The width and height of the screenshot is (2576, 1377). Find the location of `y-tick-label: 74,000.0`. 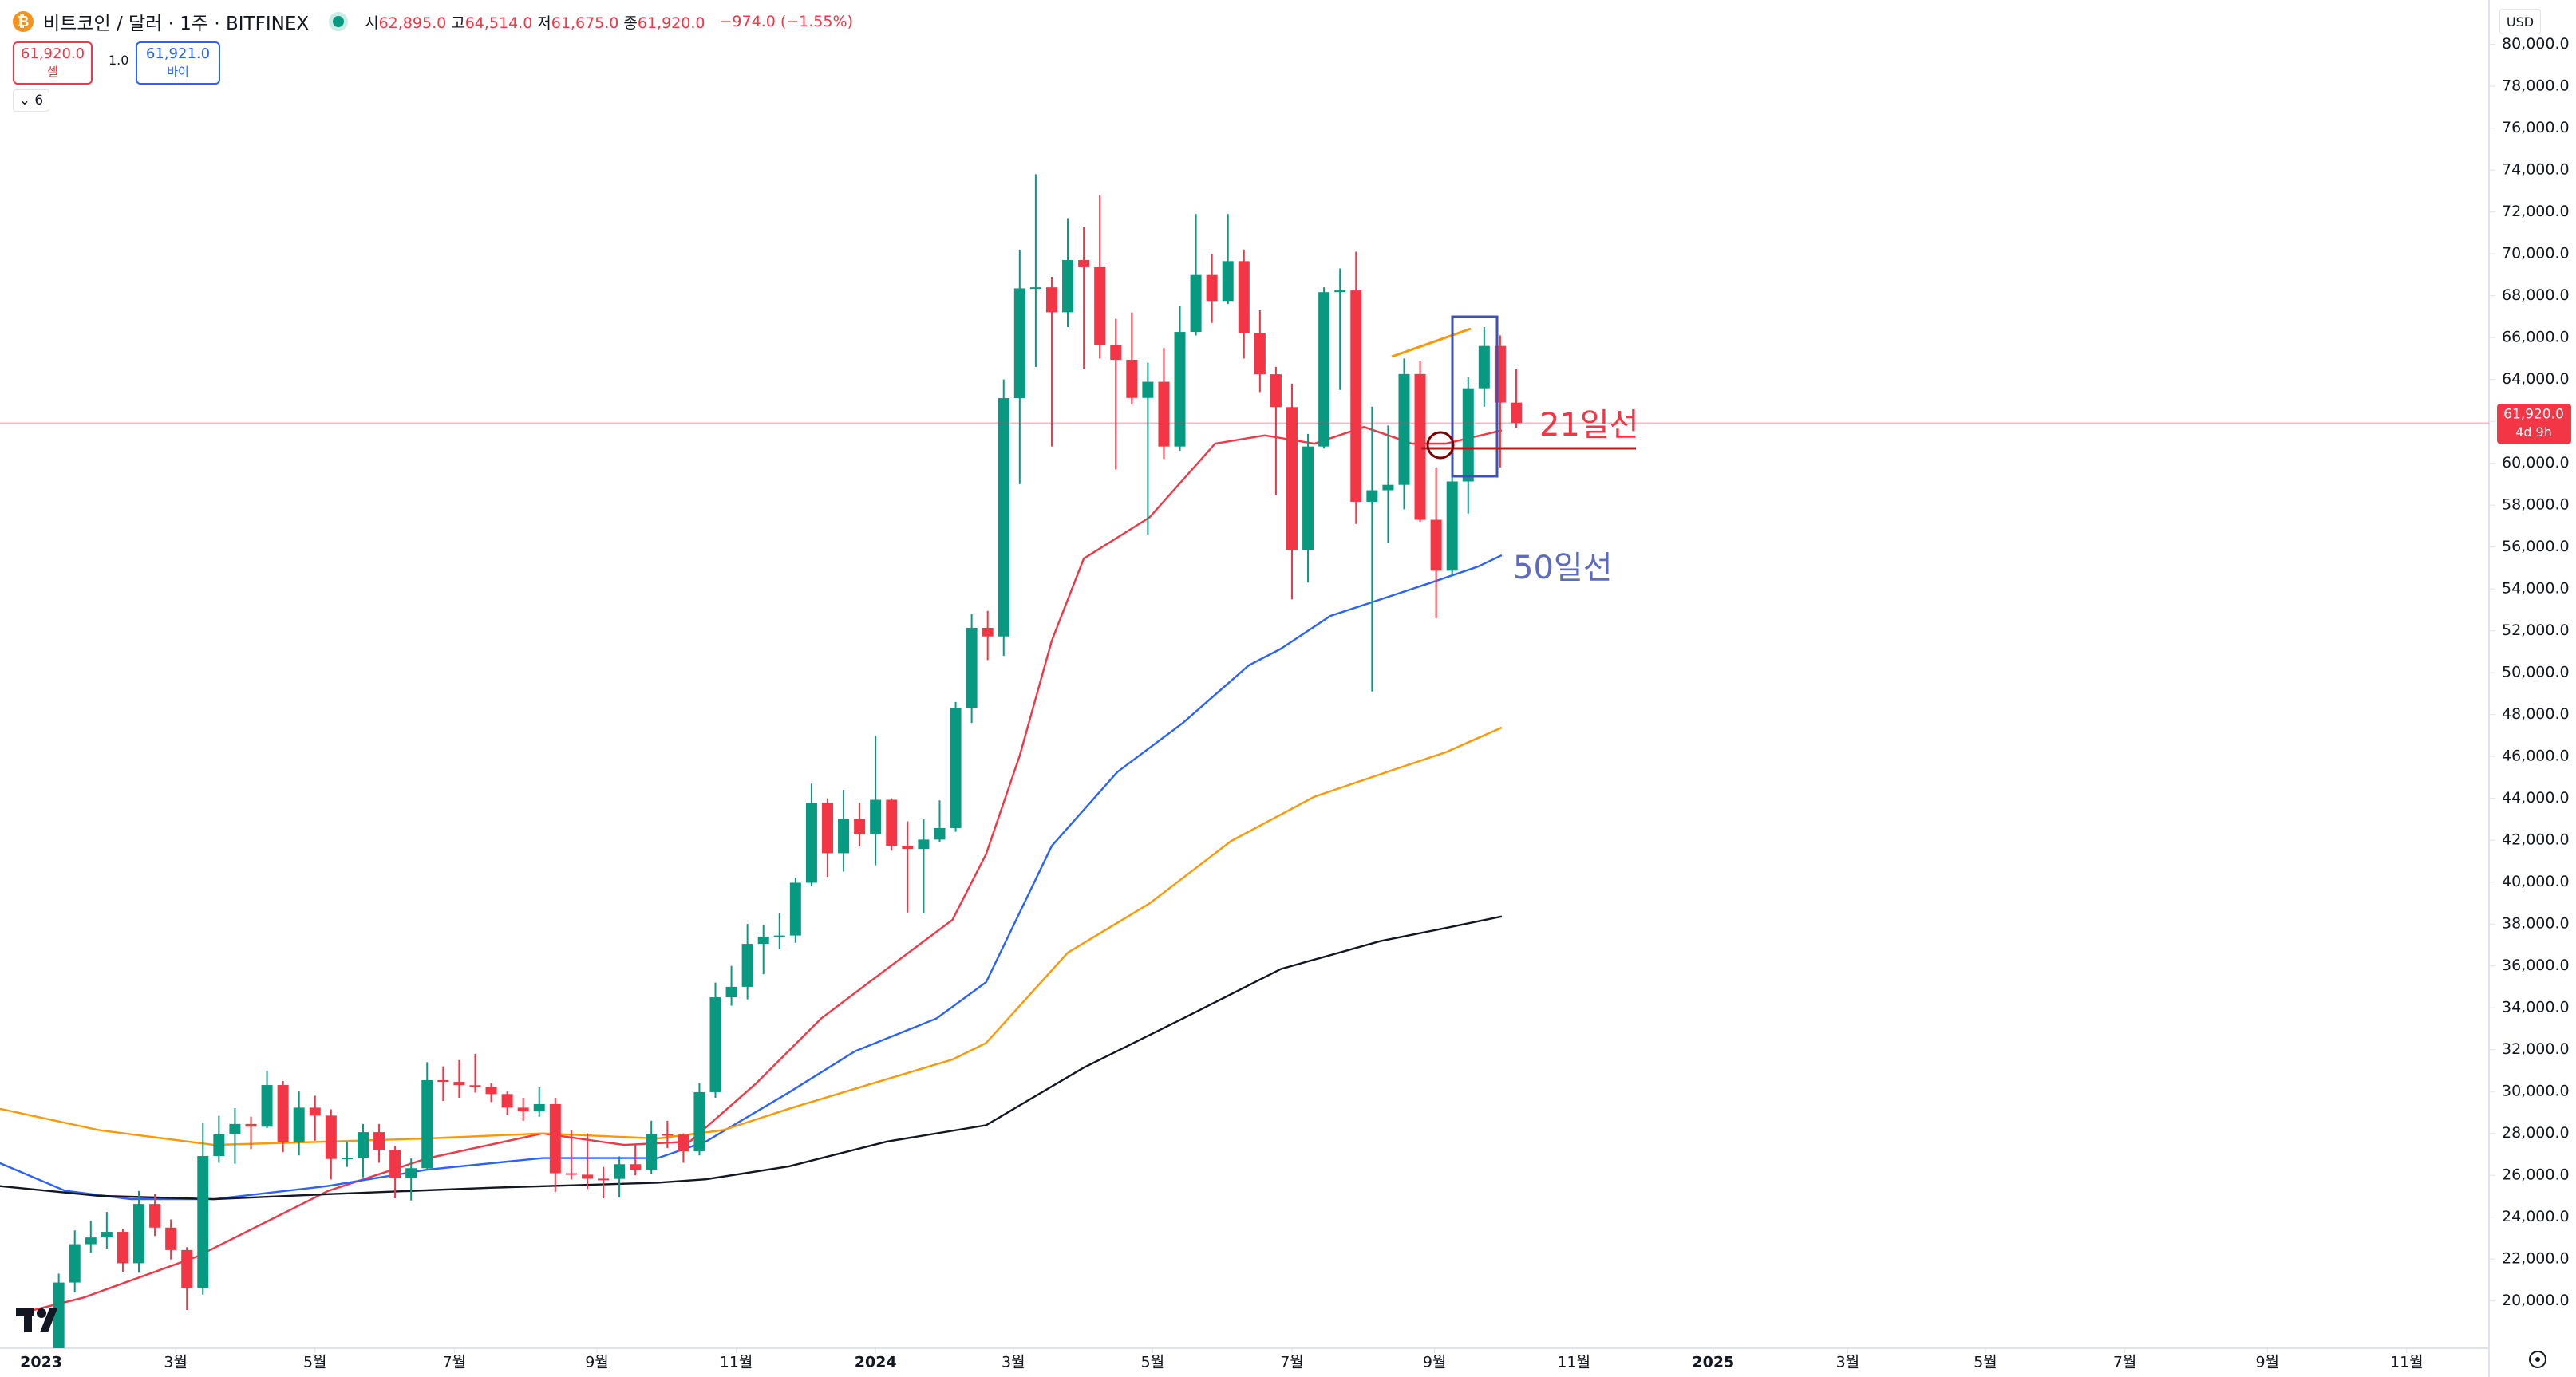

y-tick-label: 74,000.0 is located at coordinates (2536, 170).